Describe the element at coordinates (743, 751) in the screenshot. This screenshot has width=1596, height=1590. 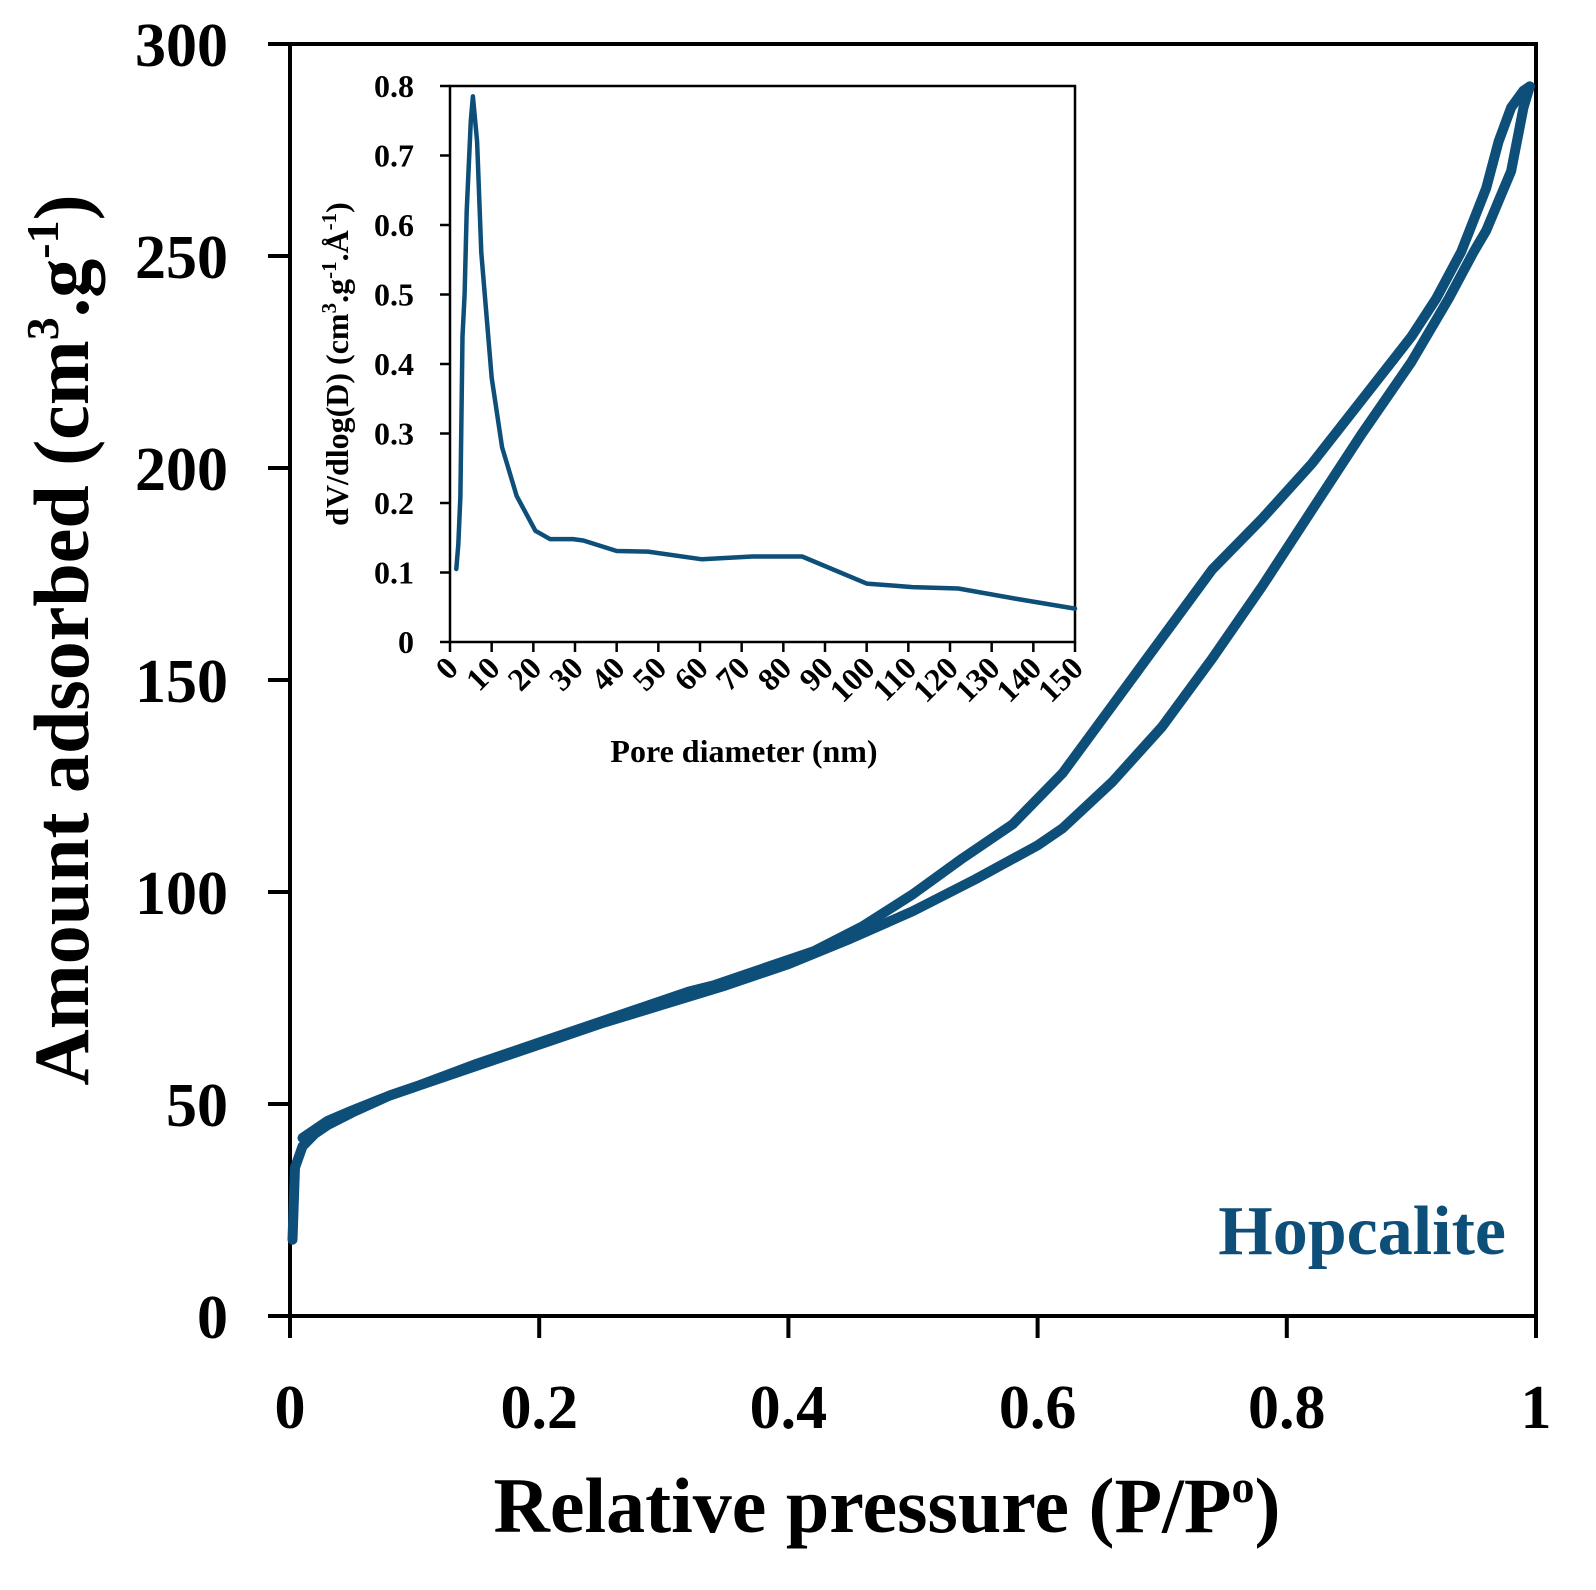
I see `inset-x-axis-title: Pore diameter (nm)` at that location.